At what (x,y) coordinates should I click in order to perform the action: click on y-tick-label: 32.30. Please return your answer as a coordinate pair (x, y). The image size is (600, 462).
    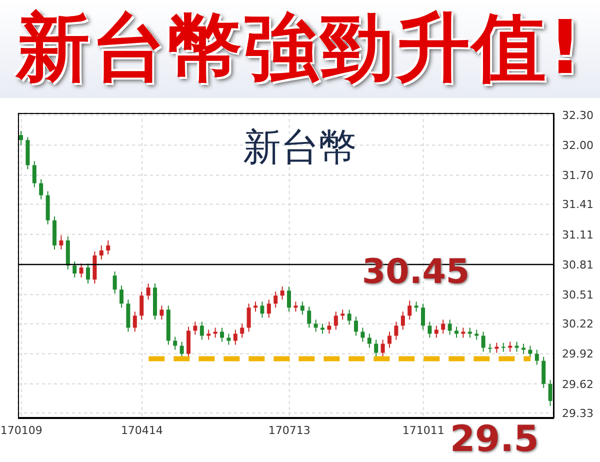
    Looking at the image, I should click on (578, 115).